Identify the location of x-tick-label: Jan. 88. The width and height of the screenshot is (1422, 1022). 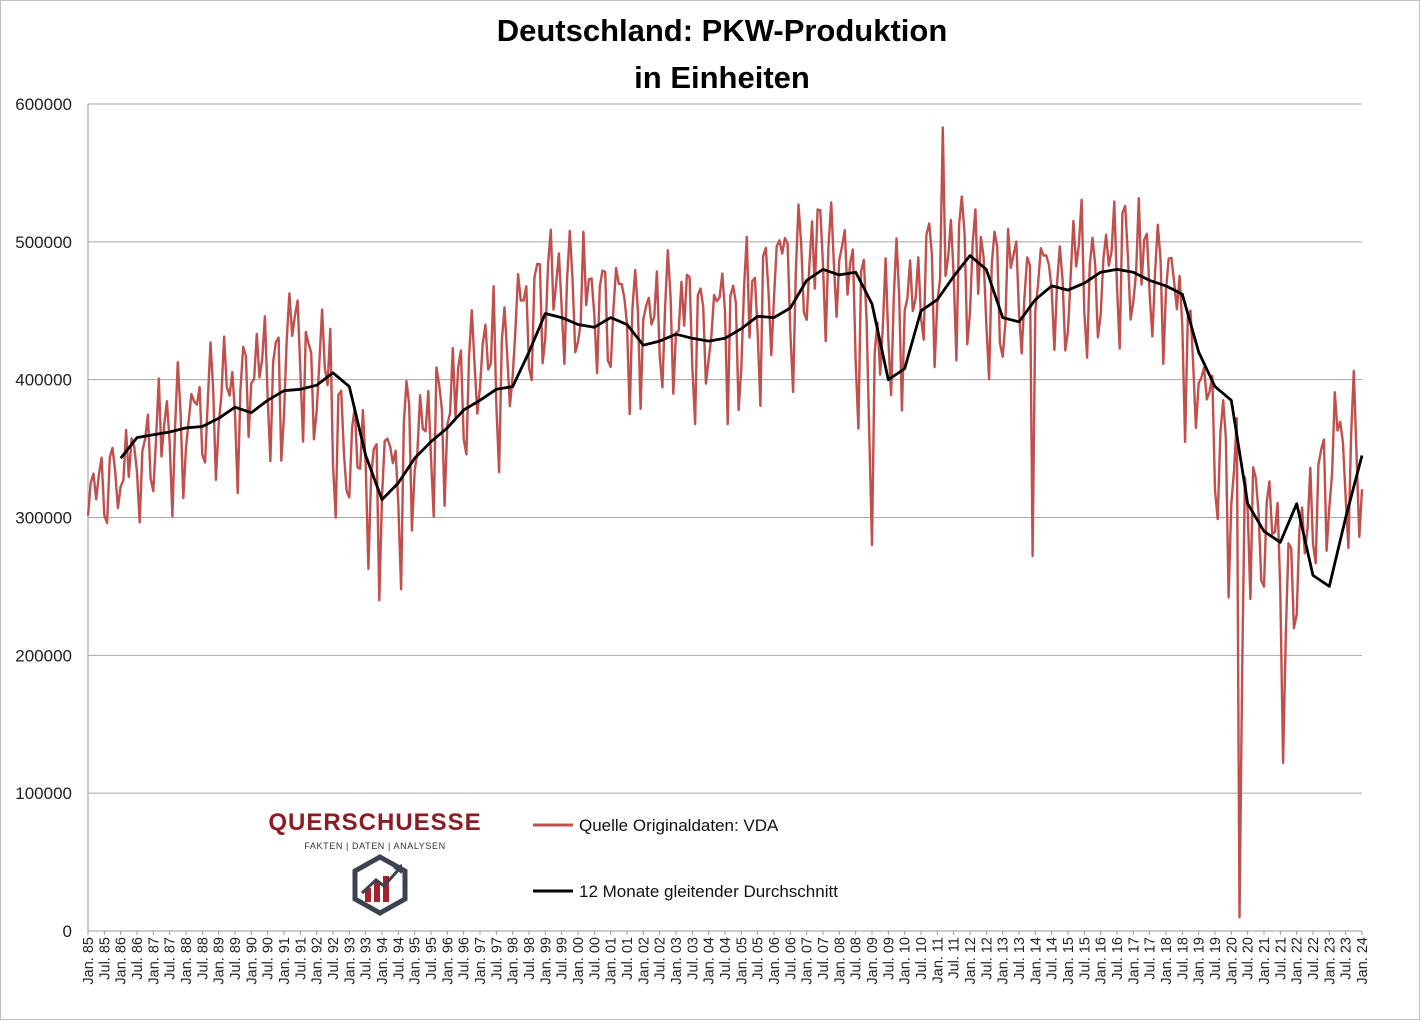
(187, 961).